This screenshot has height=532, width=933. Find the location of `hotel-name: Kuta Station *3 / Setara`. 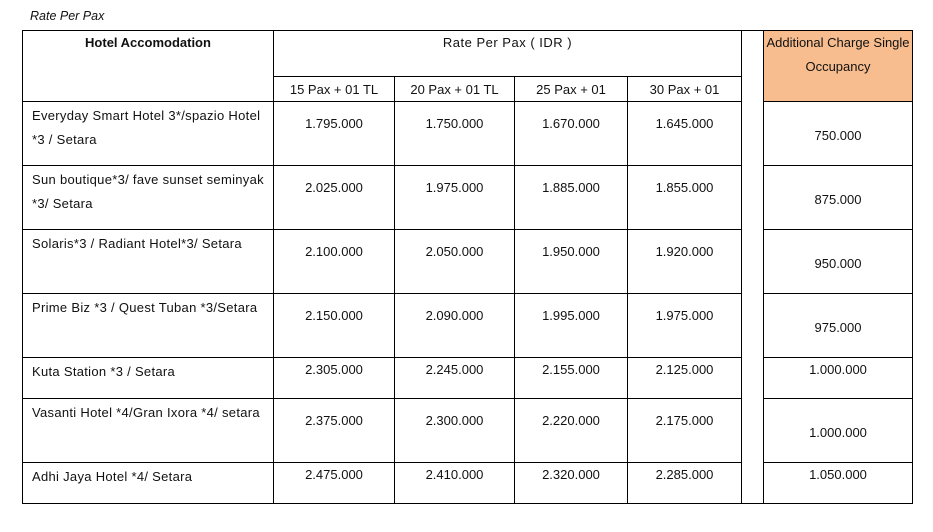

hotel-name: Kuta Station *3 / Setara is located at coordinates (148, 378).